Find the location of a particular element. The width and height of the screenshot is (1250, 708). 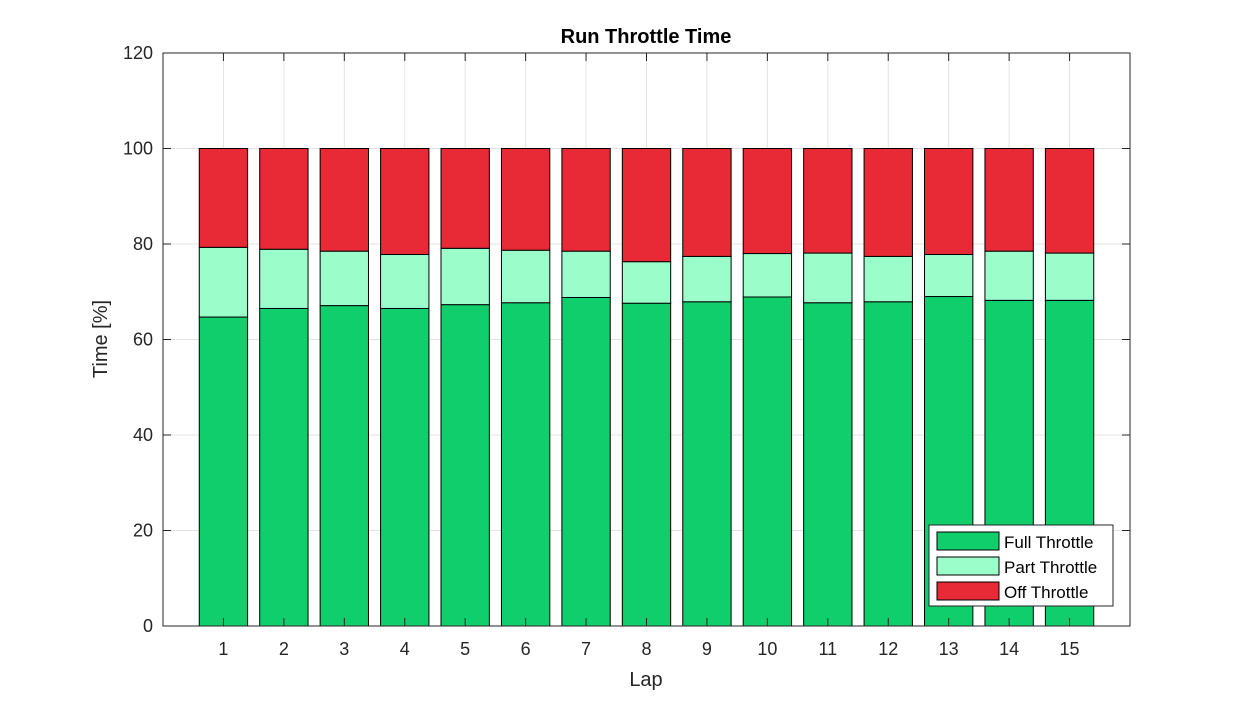

y-tick-label: 60 is located at coordinates (143, 340).